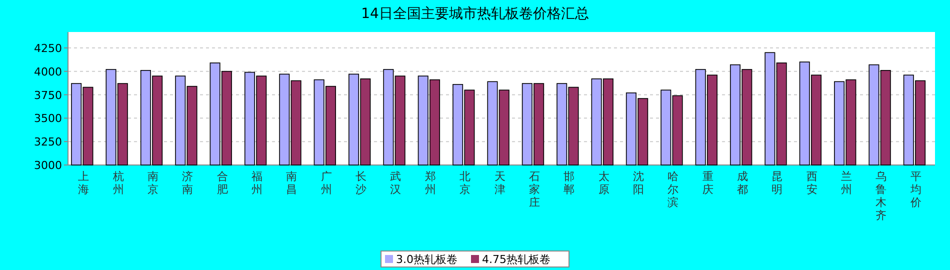 The image size is (950, 270). Describe the element at coordinates (48, 95) in the screenshot. I see `y-tick-label: 3750` at that location.